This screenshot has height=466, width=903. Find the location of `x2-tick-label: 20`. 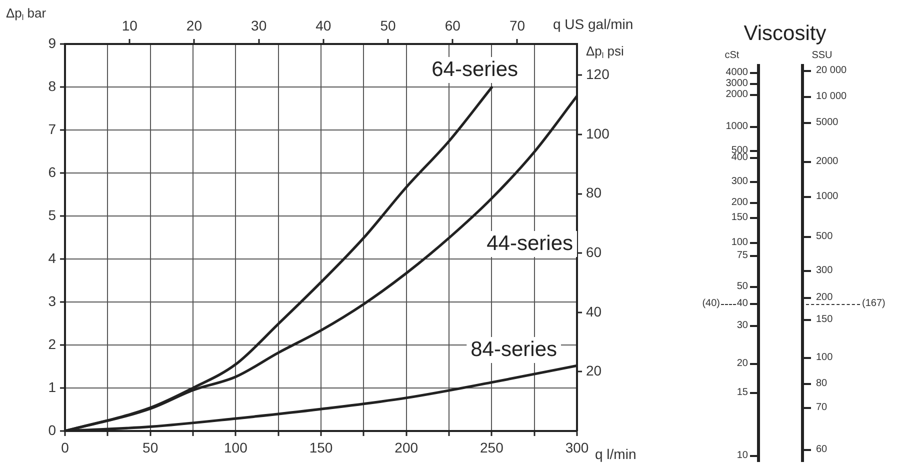

x2-tick-label: 20 is located at coordinates (194, 25).